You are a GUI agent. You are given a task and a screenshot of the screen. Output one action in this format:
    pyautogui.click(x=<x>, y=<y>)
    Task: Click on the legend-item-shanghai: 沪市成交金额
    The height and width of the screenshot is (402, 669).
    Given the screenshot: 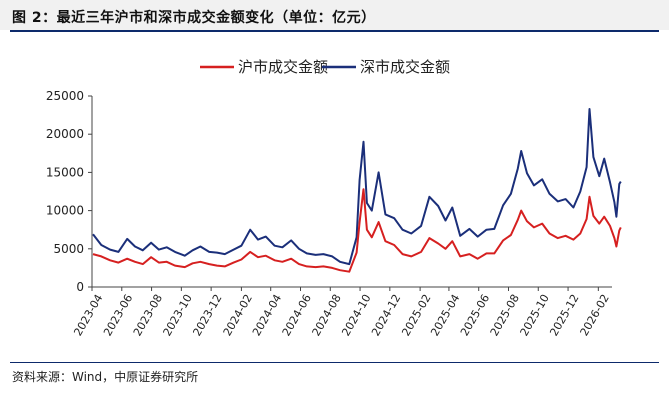 What is the action you would take?
    pyautogui.click(x=264, y=67)
    